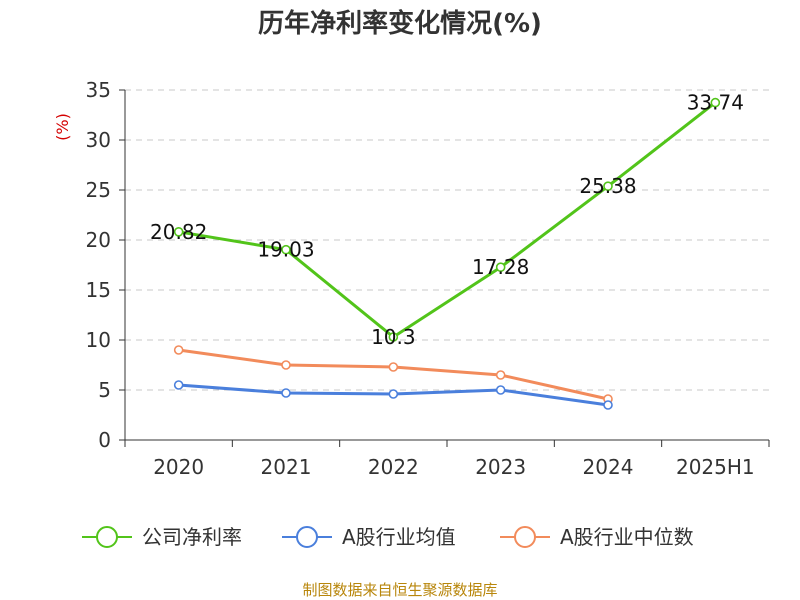 The image size is (800, 600). I want to click on x-tick-labels: 2020 2021 2022 2023 2024 2025H1, so click(453, 467).